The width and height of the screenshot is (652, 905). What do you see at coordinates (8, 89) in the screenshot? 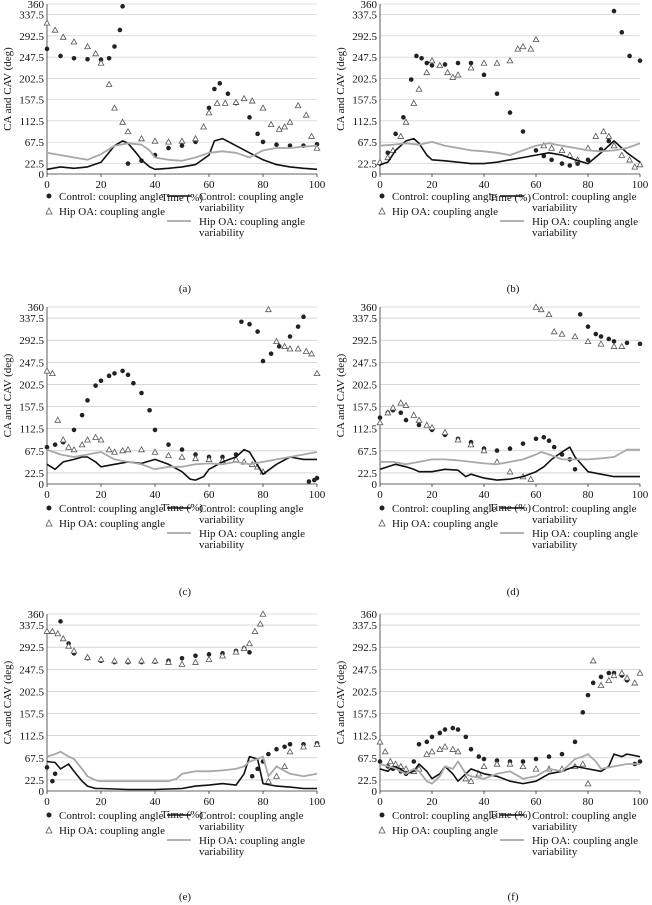
I see `y-axis-label: CA and CAV (deg)` at bounding box center [8, 89].